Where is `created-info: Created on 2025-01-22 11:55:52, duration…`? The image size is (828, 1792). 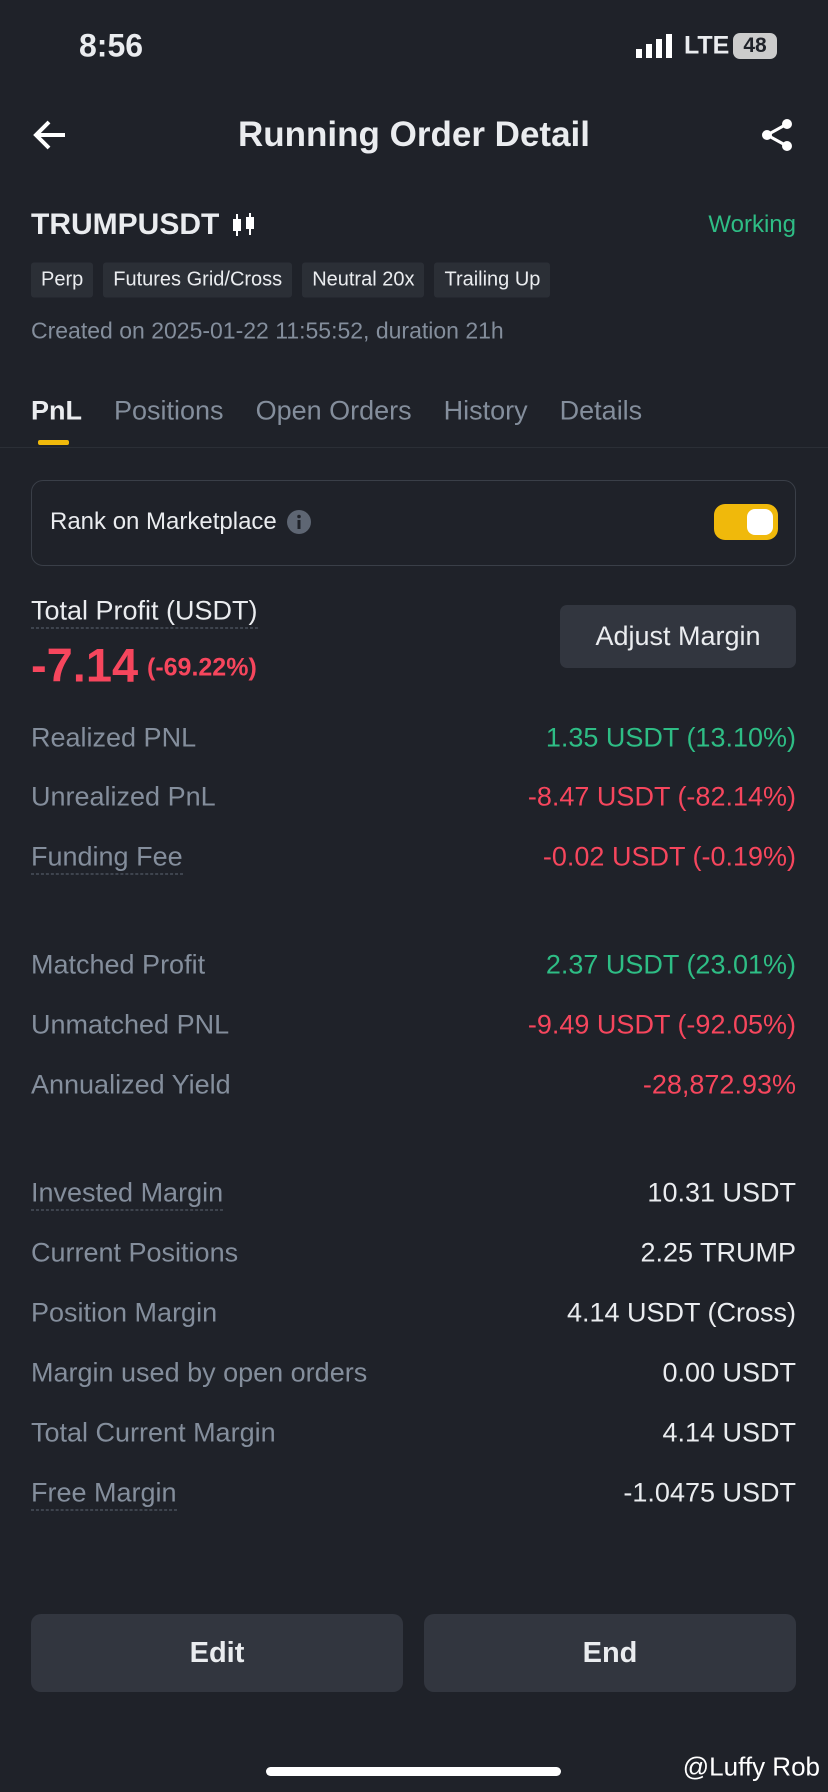 created-info: Created on 2025-01-22 11:55:52, duration… is located at coordinates (267, 330).